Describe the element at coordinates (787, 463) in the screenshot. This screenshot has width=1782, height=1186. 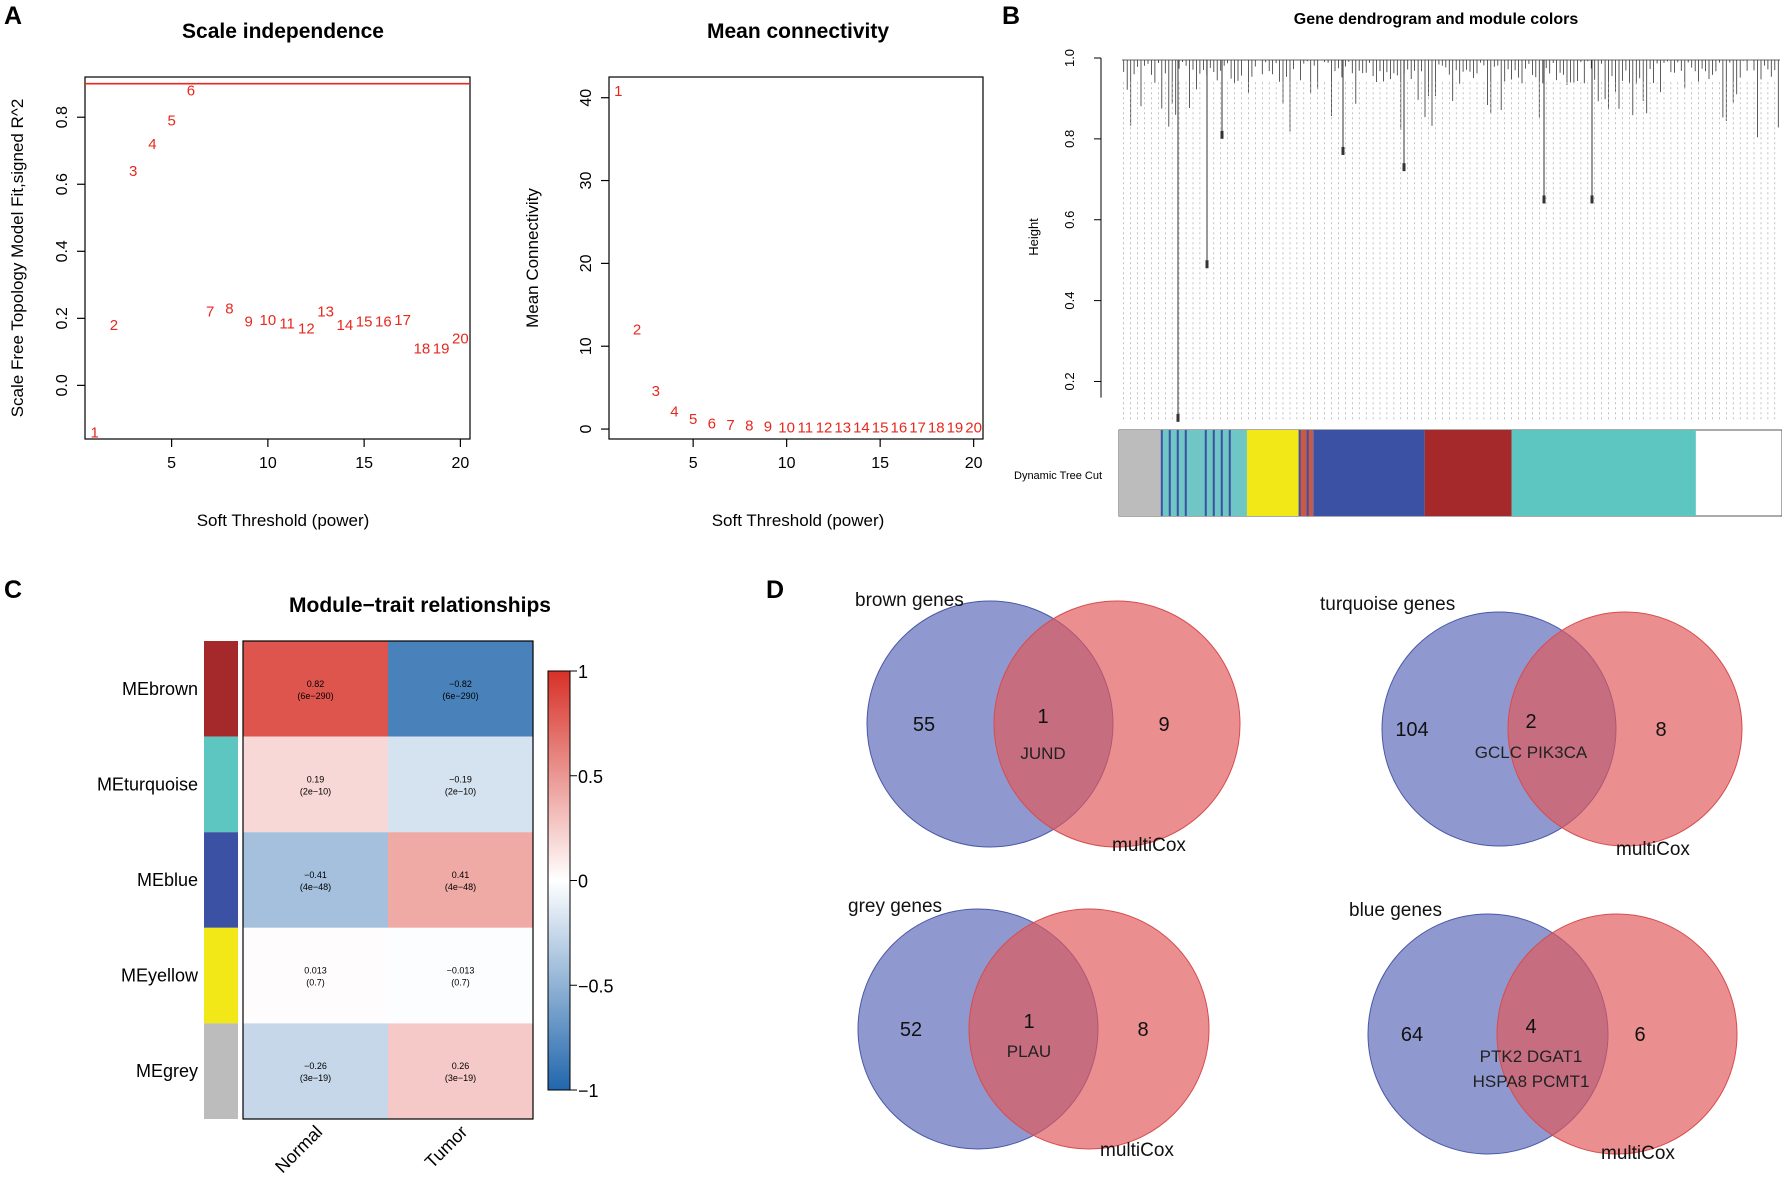
I see `x-tick-label: 10` at that location.